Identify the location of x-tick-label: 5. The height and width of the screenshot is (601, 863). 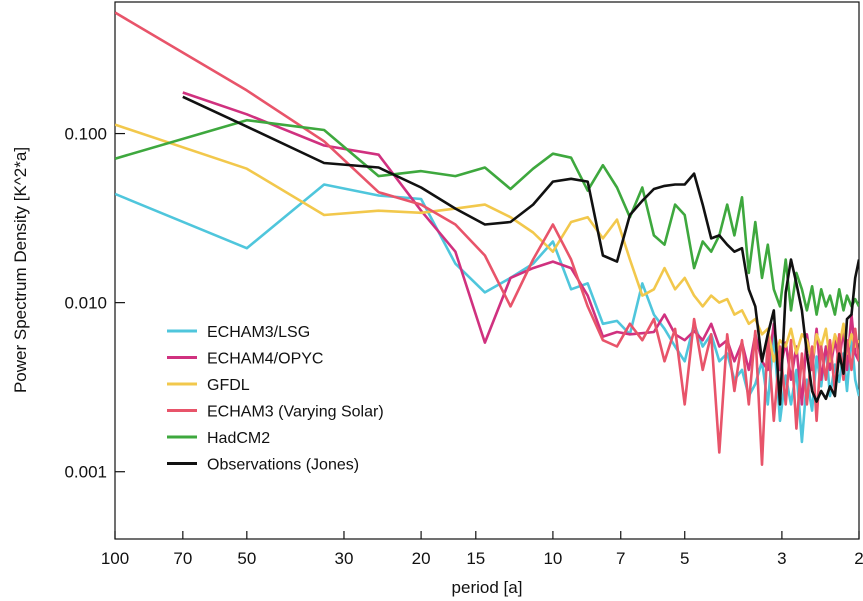
(684, 558).